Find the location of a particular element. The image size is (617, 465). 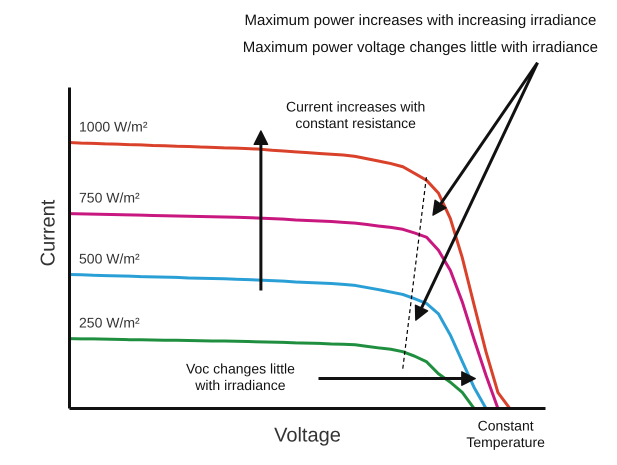

annotation: Voc changes little with irradiance is located at coordinates (241, 377).